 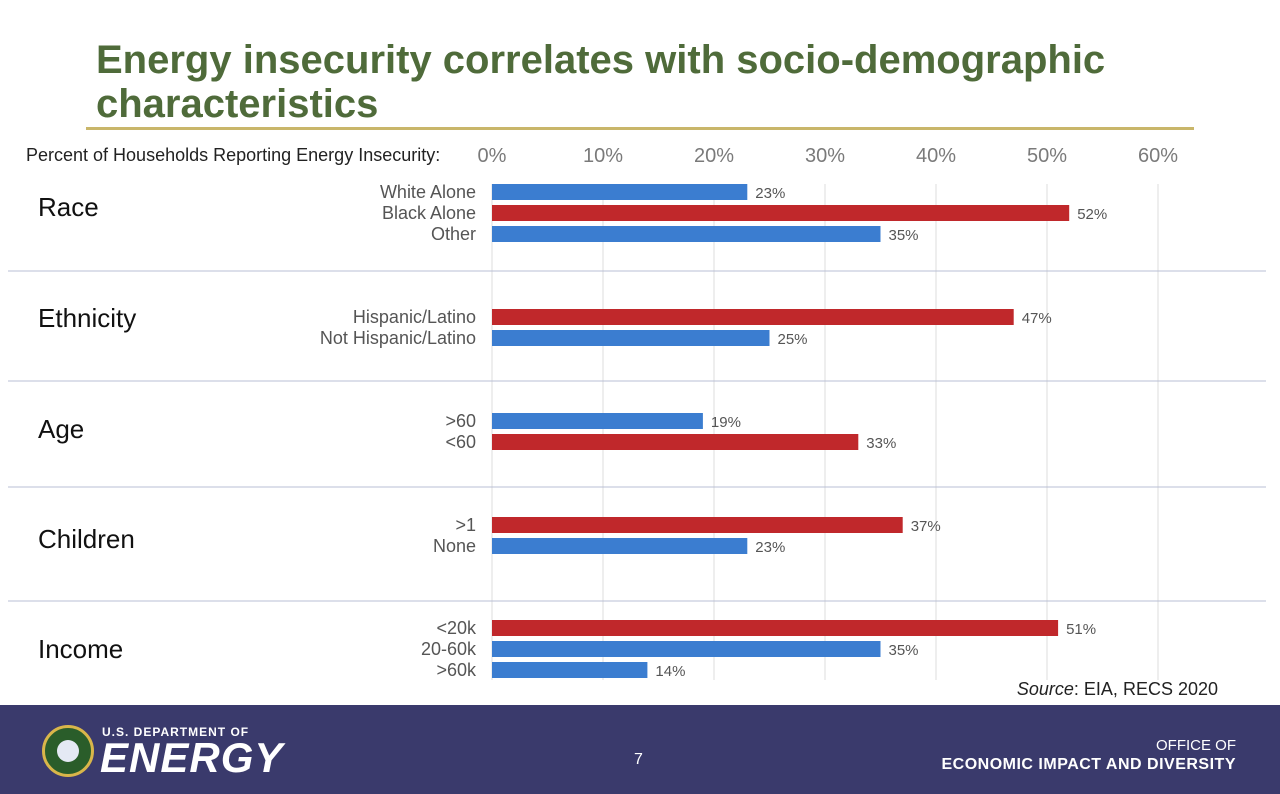 I want to click on data-label: 14%, so click(x=670, y=671).